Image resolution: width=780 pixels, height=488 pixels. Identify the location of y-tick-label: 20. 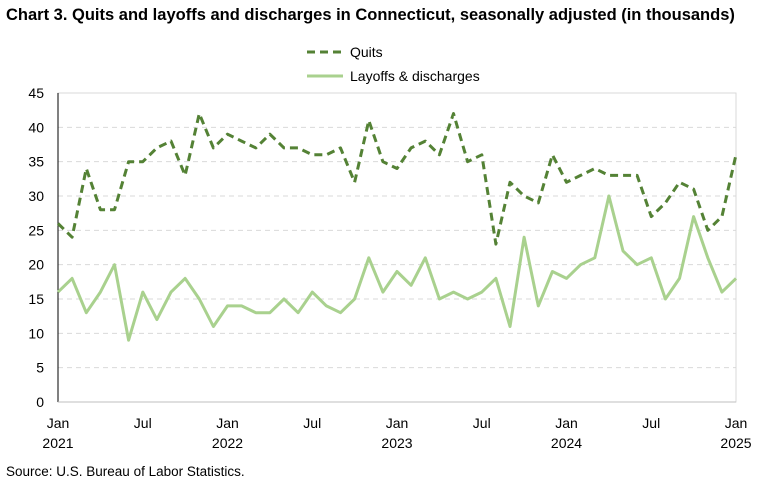
(36, 265).